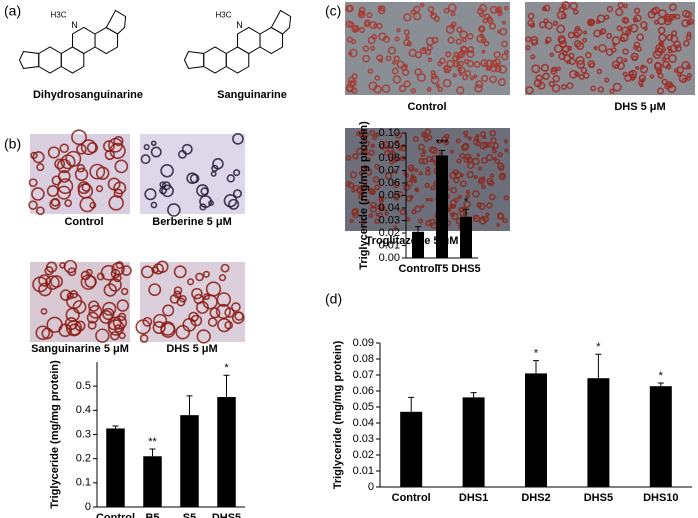 The image size is (698, 518). I want to click on y-tick-label: 0.05, so click(389, 195).